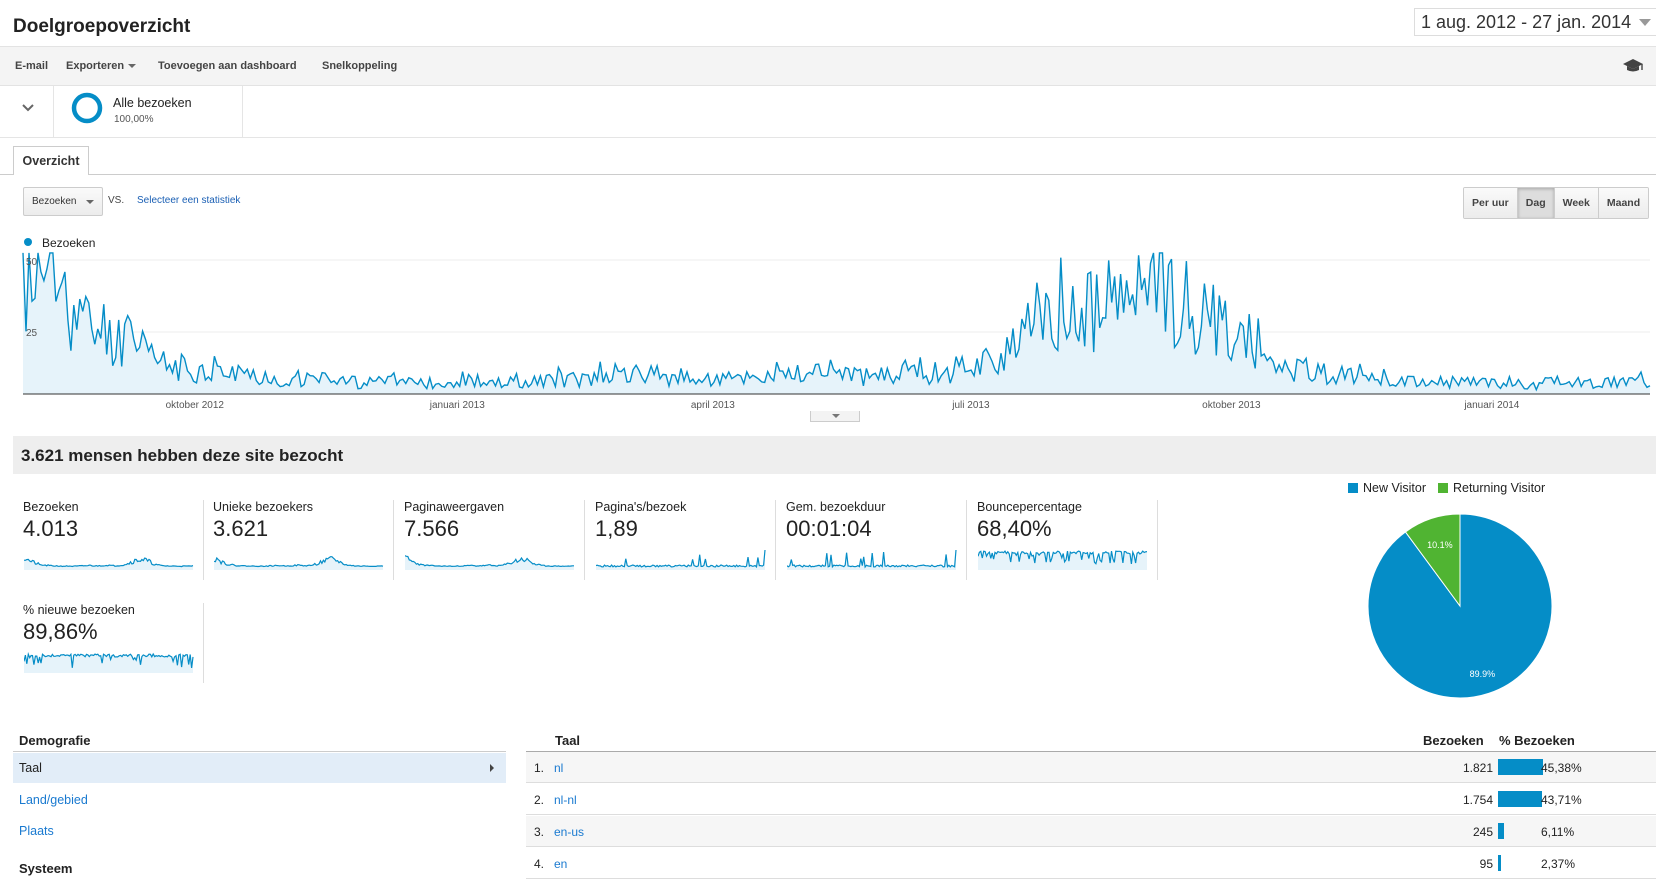 The height and width of the screenshot is (879, 1656). What do you see at coordinates (828, 112) in the screenshot?
I see `segment-bar: Alle bezoeken 100,00%` at bounding box center [828, 112].